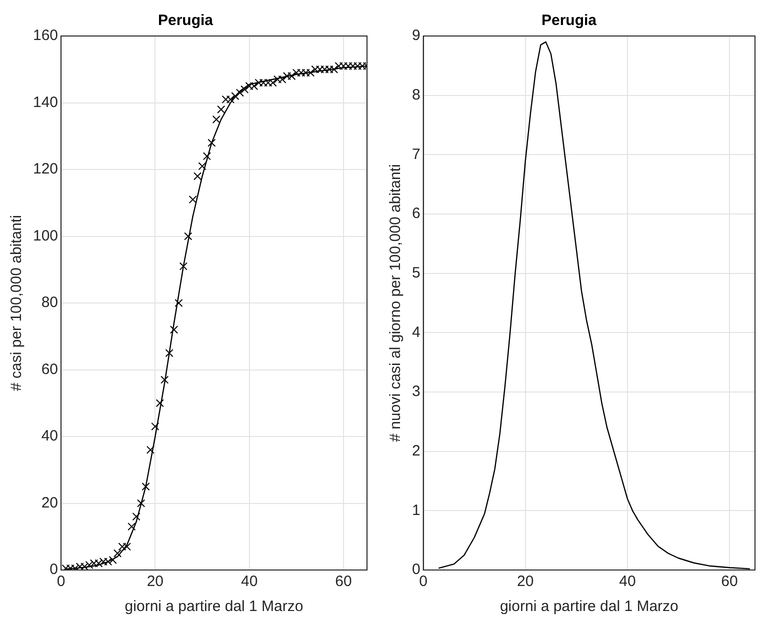  I want to click on y-tick-label: 120, so click(45, 169).